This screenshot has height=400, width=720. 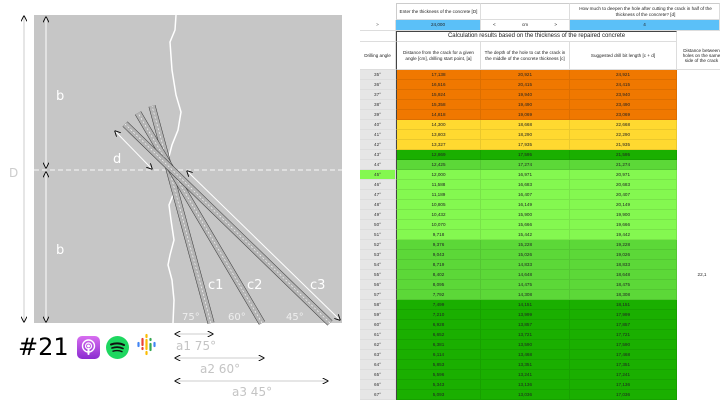 I want to click on row-c-value: 19,490, so click(x=525, y=105).